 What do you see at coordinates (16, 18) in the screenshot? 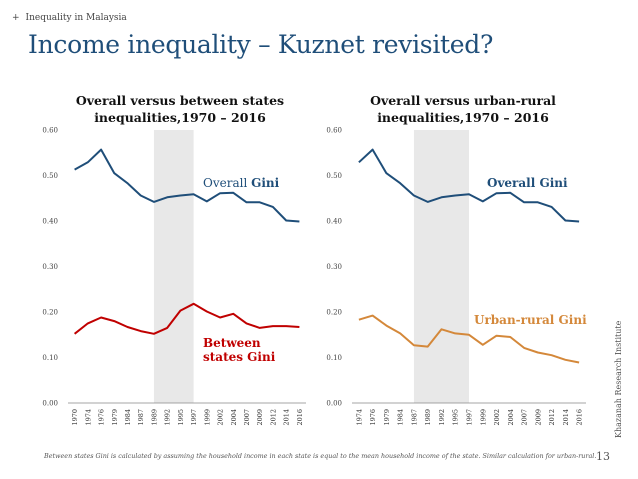
I see `plus-icon: +` at bounding box center [16, 18].